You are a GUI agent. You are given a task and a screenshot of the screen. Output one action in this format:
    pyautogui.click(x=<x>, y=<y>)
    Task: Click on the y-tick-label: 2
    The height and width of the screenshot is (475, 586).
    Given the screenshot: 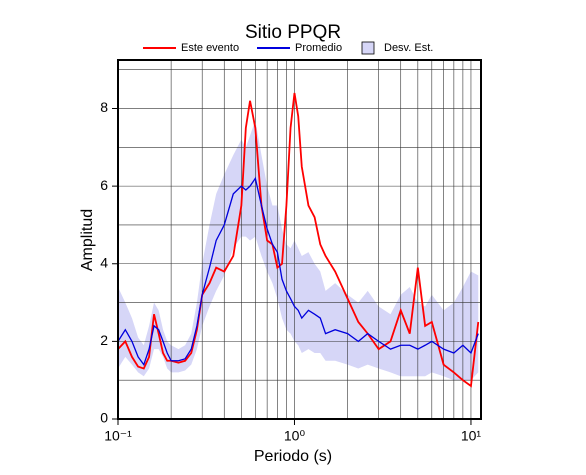 What is the action you would take?
    pyautogui.click(x=104, y=340)
    